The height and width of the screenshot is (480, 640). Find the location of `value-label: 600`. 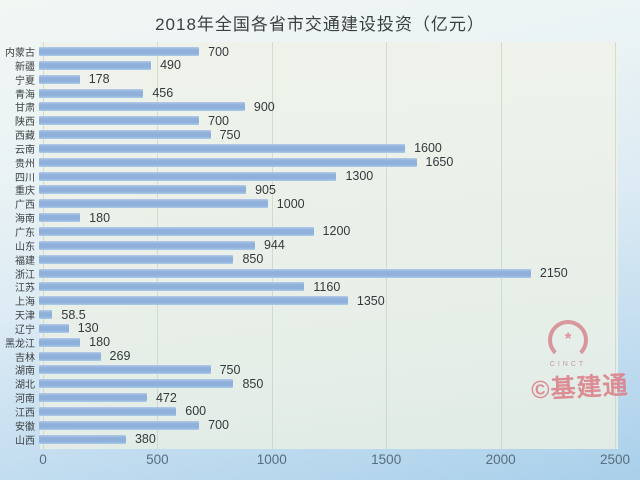

value-label: 600 is located at coordinates (196, 411).